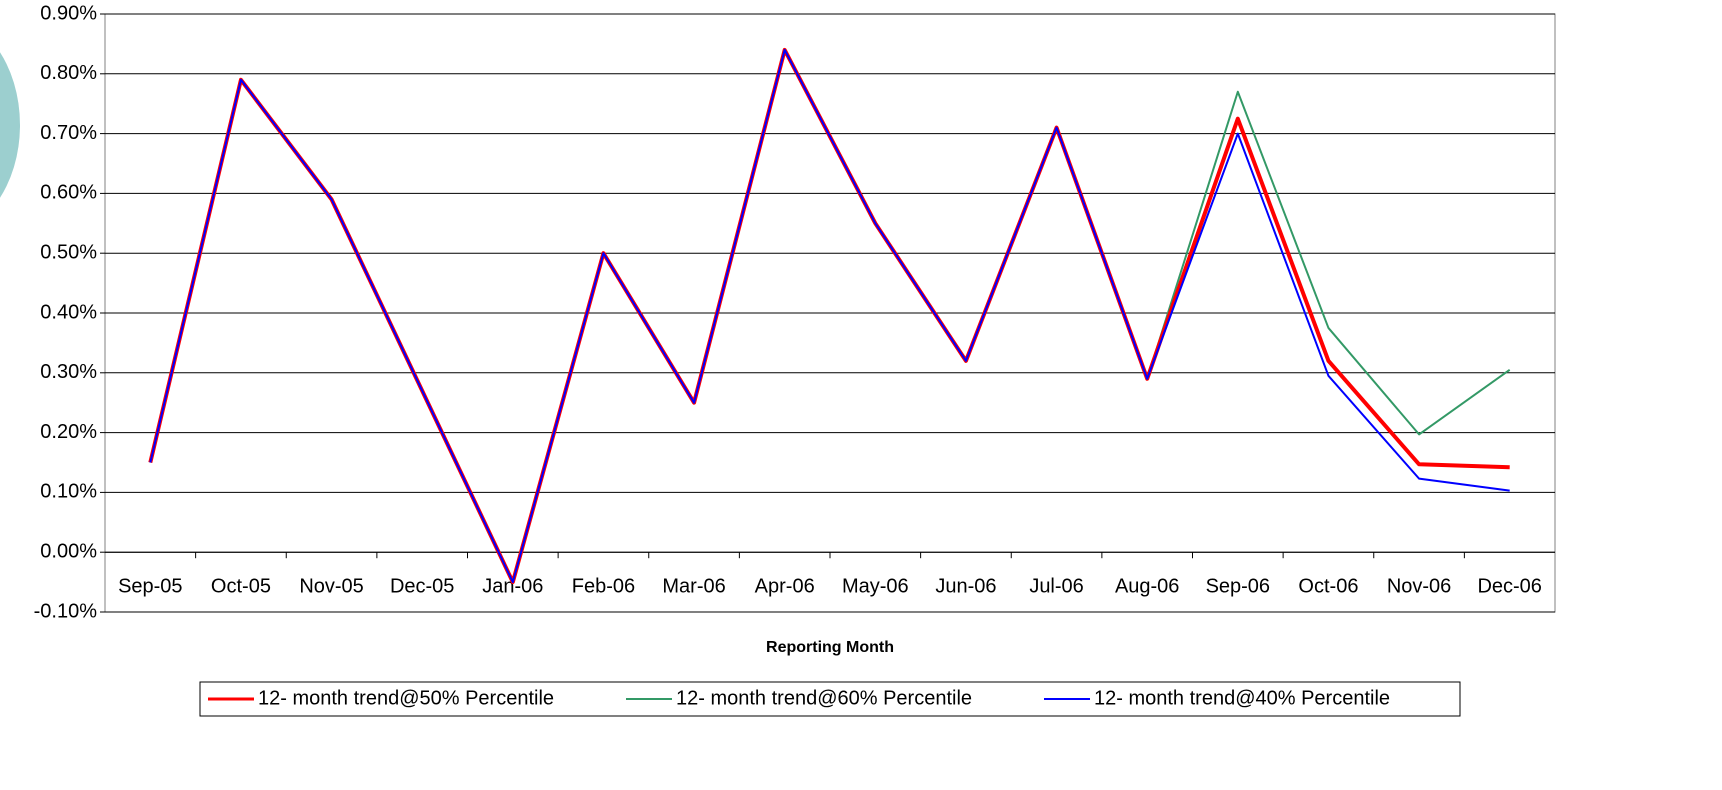 This screenshot has height=790, width=1722. I want to click on decor-circle, so click(10, 125).